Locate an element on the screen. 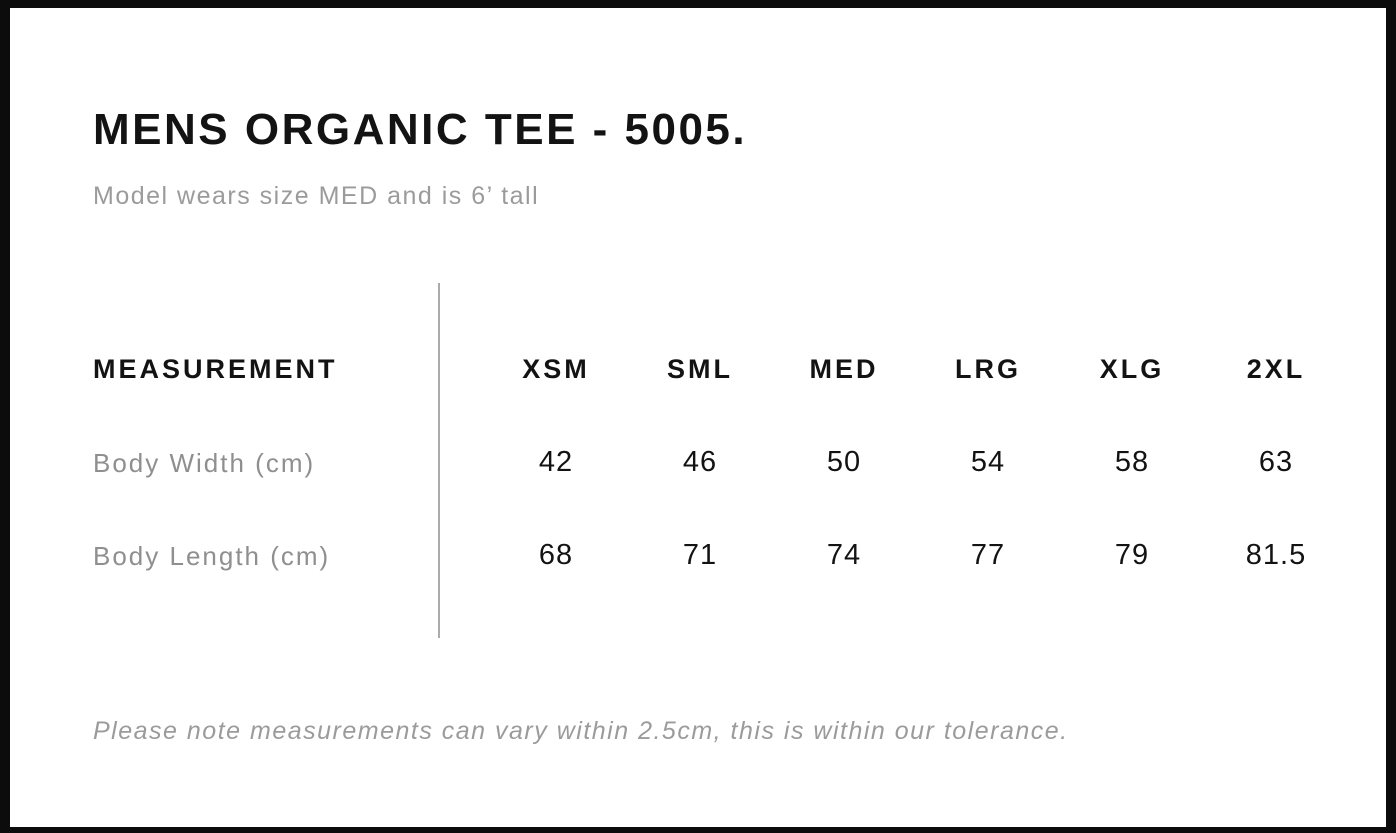  row-label-body-width: Body Width (cm) is located at coordinates (204, 462).